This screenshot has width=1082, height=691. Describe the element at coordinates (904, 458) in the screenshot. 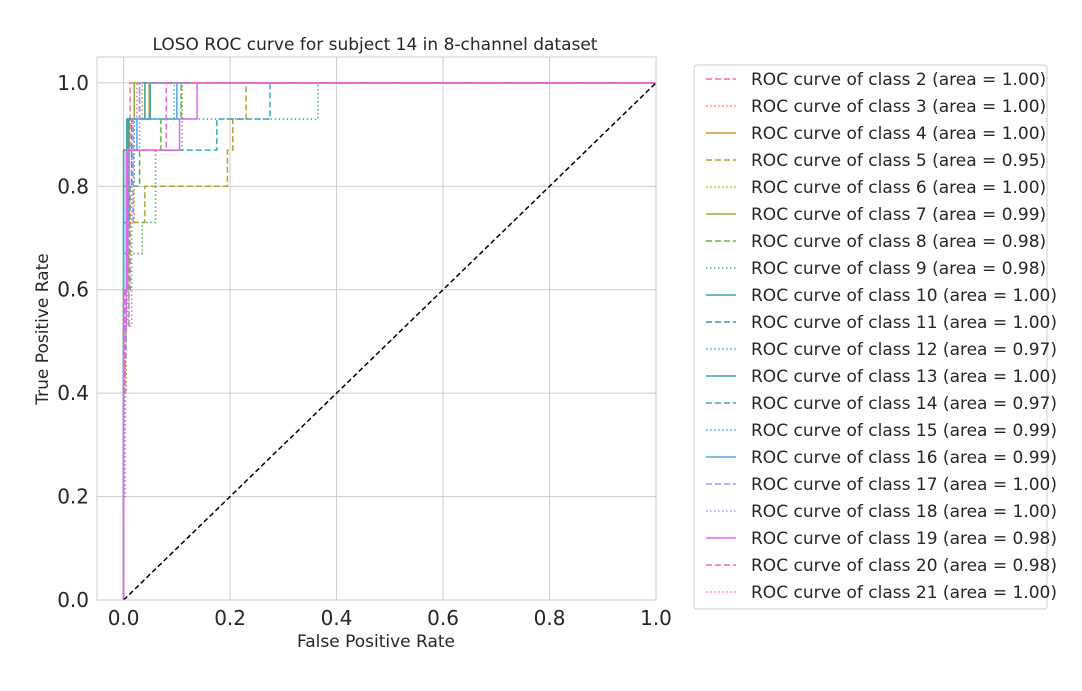

I see `legend-label: ROC curve of class 16 (area = 0.99)` at that location.